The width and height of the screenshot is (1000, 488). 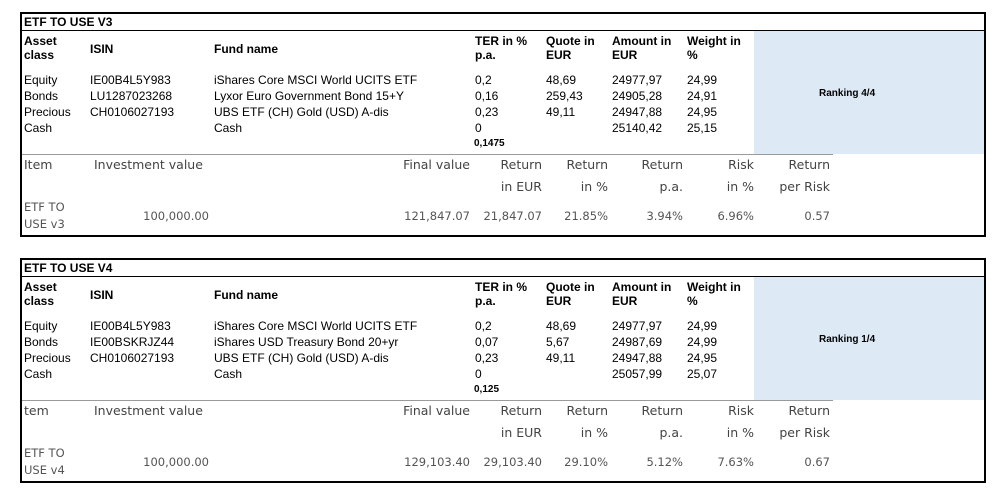 What do you see at coordinates (306, 342) in the screenshot?
I see `row-fund-name: iShares USD Treasury Bond 20+yr` at bounding box center [306, 342].